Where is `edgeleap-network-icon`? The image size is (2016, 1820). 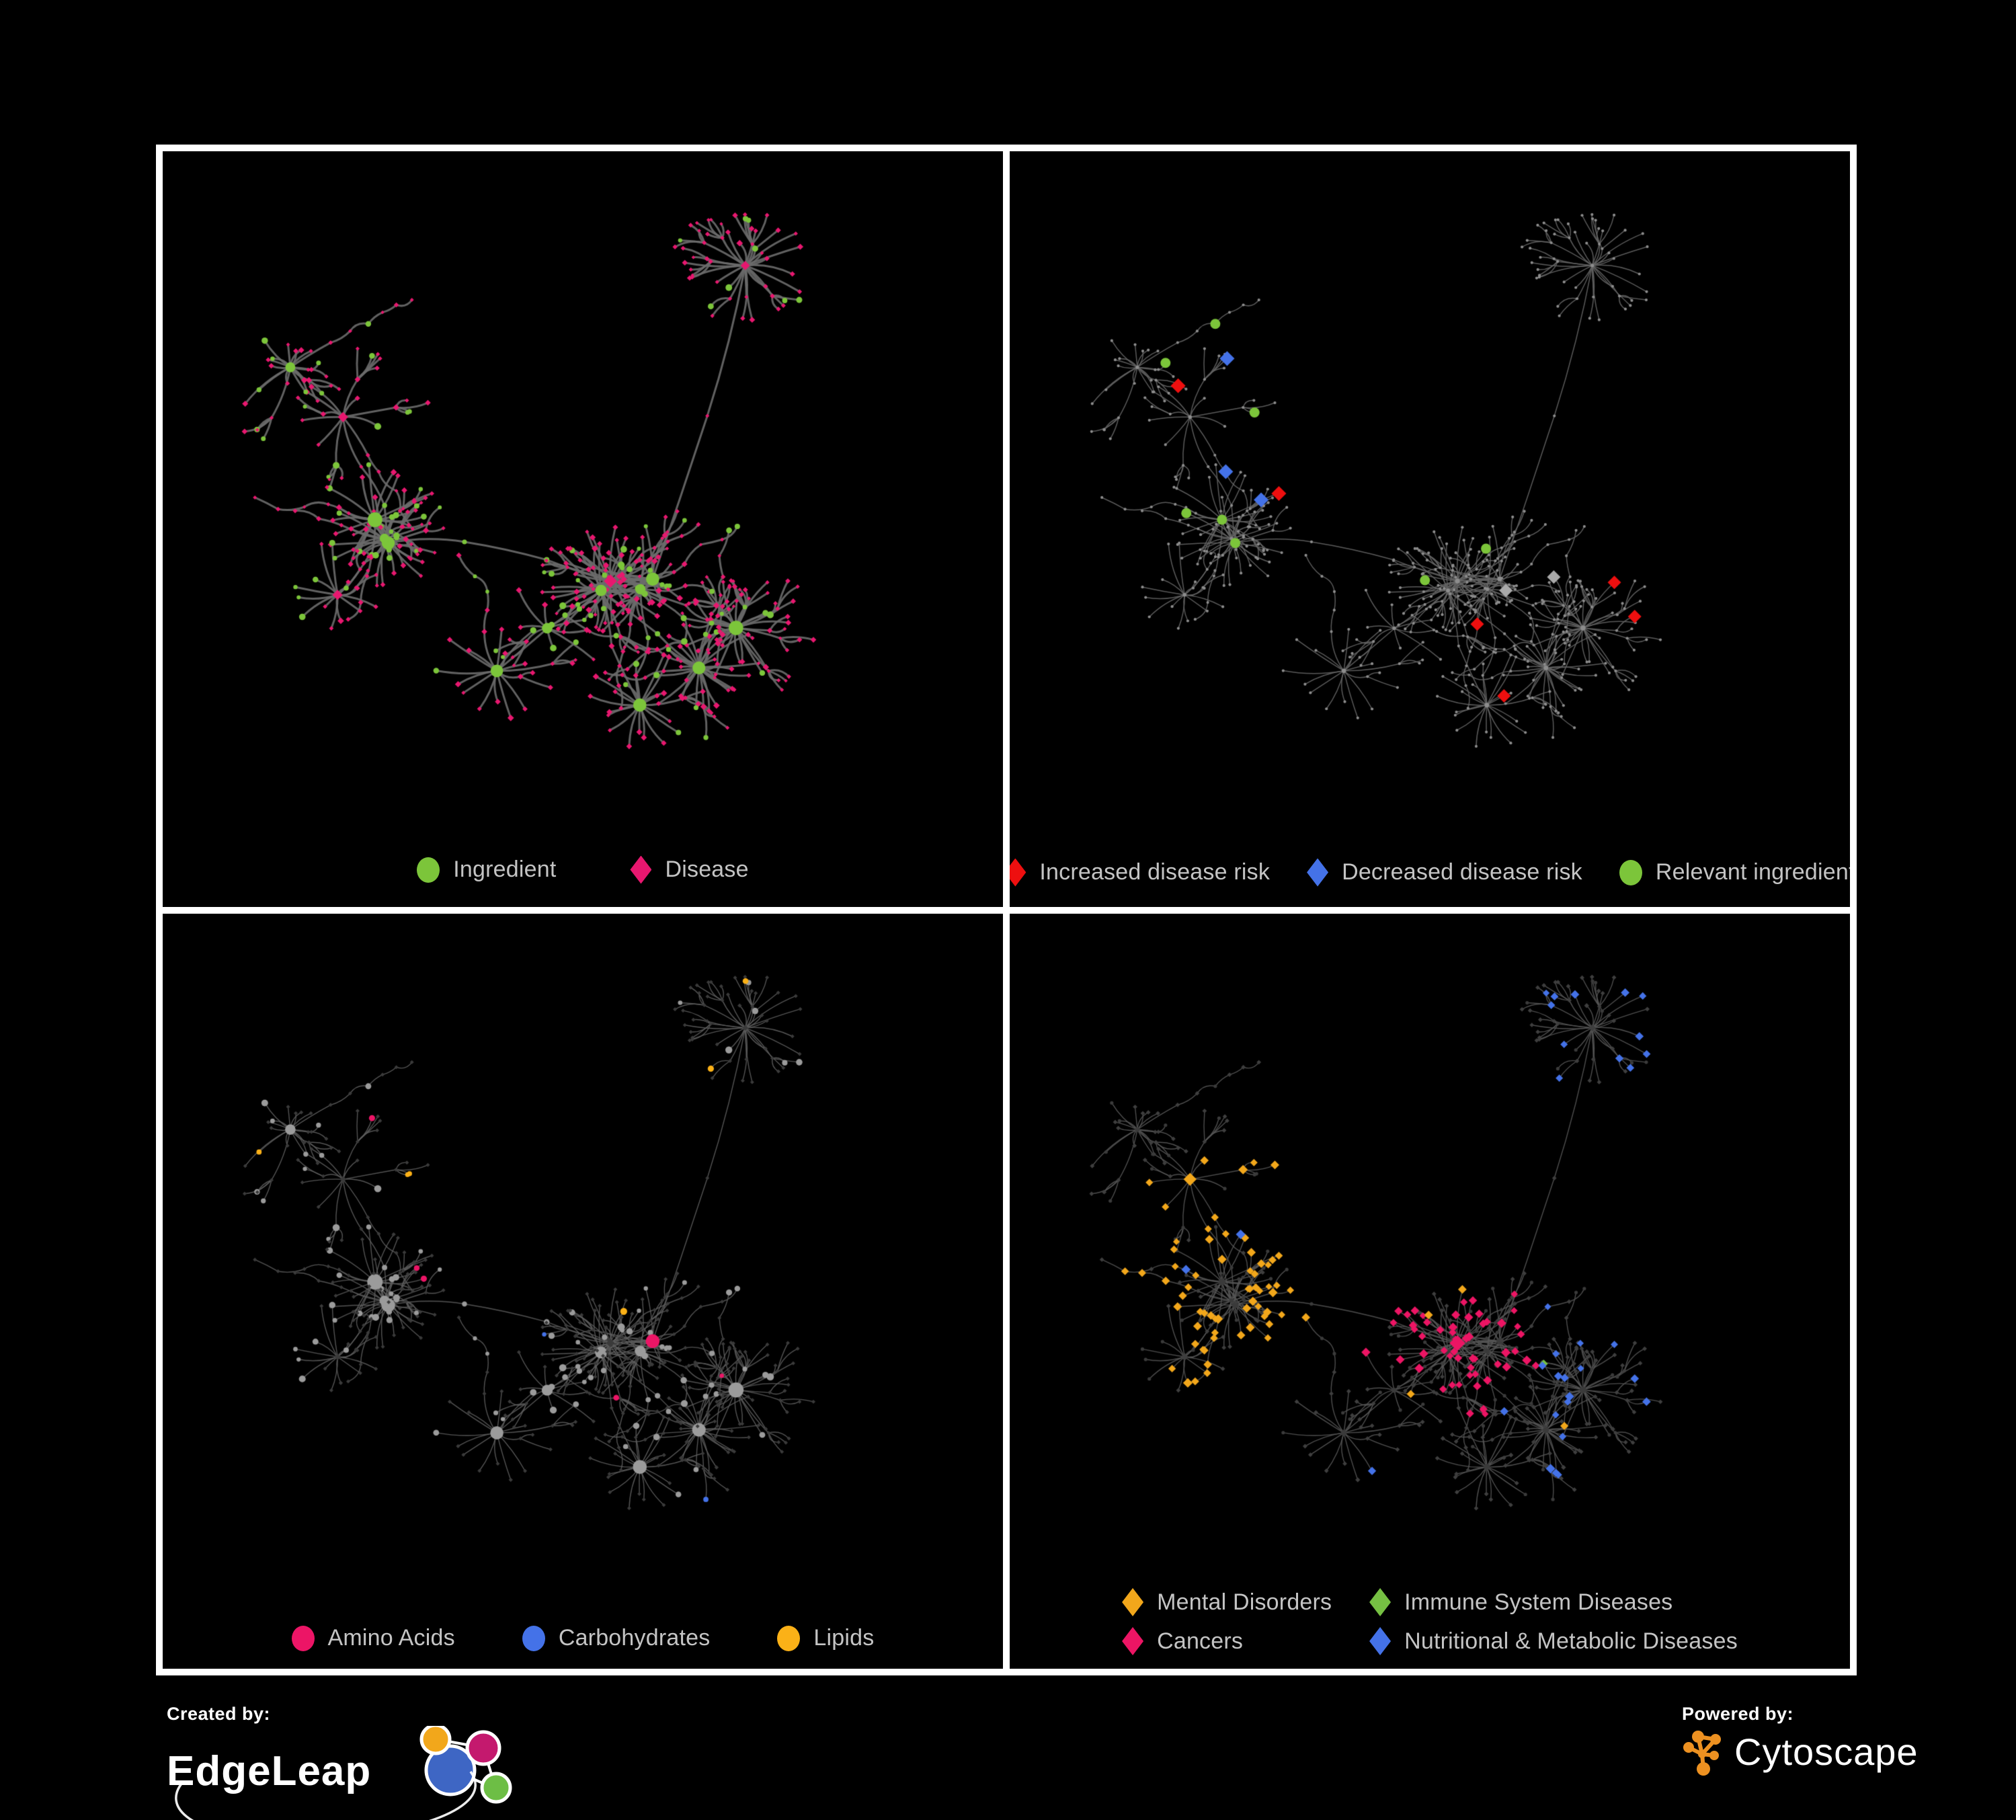
edgeleap-network-icon is located at coordinates (465, 1765).